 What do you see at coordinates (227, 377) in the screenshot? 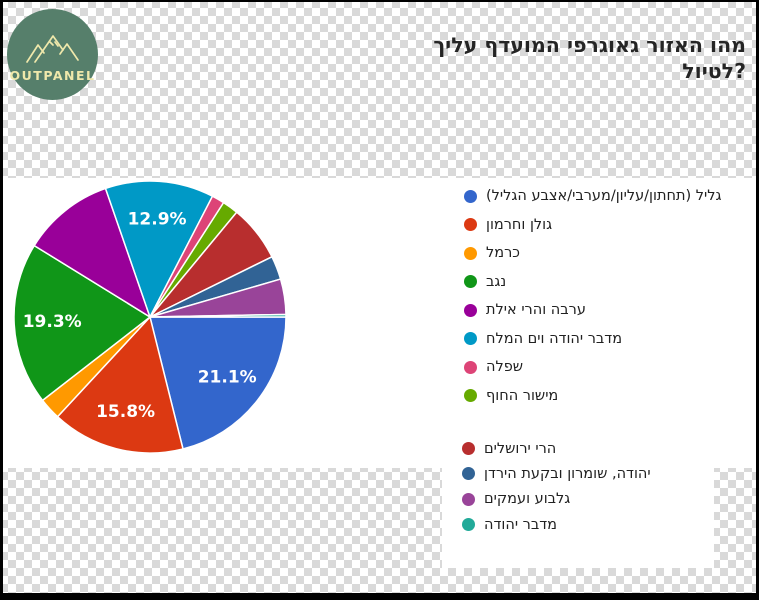
I see `pie-slice-label-0: 21.1%` at bounding box center [227, 377].